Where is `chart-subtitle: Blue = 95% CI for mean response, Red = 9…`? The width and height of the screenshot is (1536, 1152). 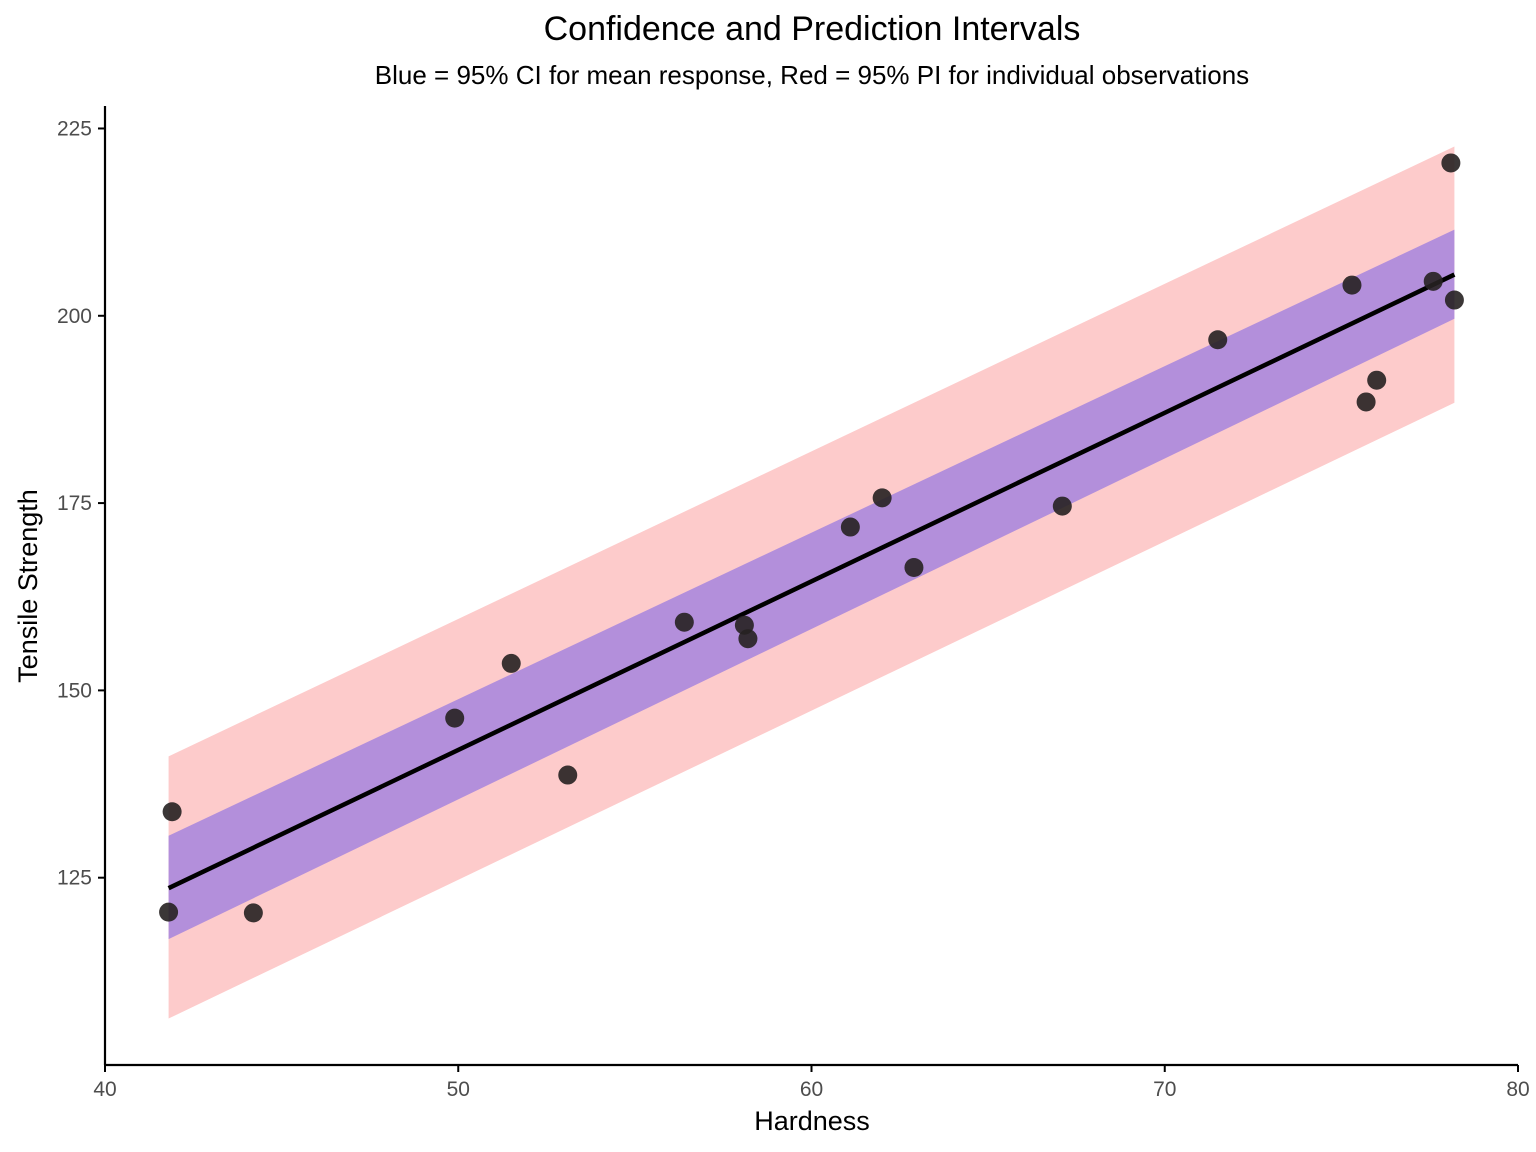 chart-subtitle: Blue = 95% CI for mean response, Red = 9… is located at coordinates (812, 75).